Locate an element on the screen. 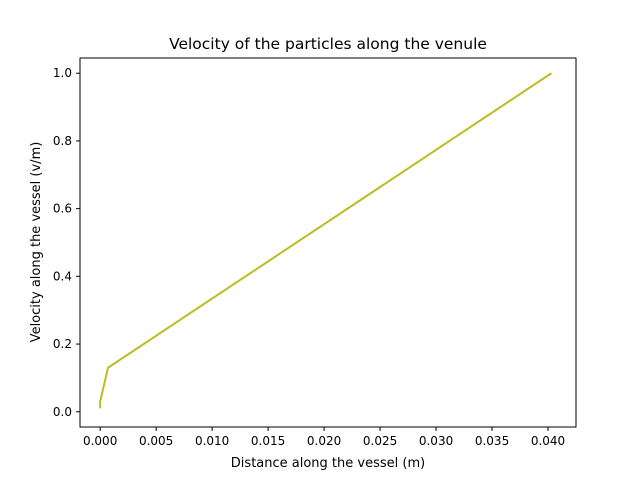 The image size is (640, 480). x-axis-label: Distance along the vessel (m) is located at coordinates (328, 463).